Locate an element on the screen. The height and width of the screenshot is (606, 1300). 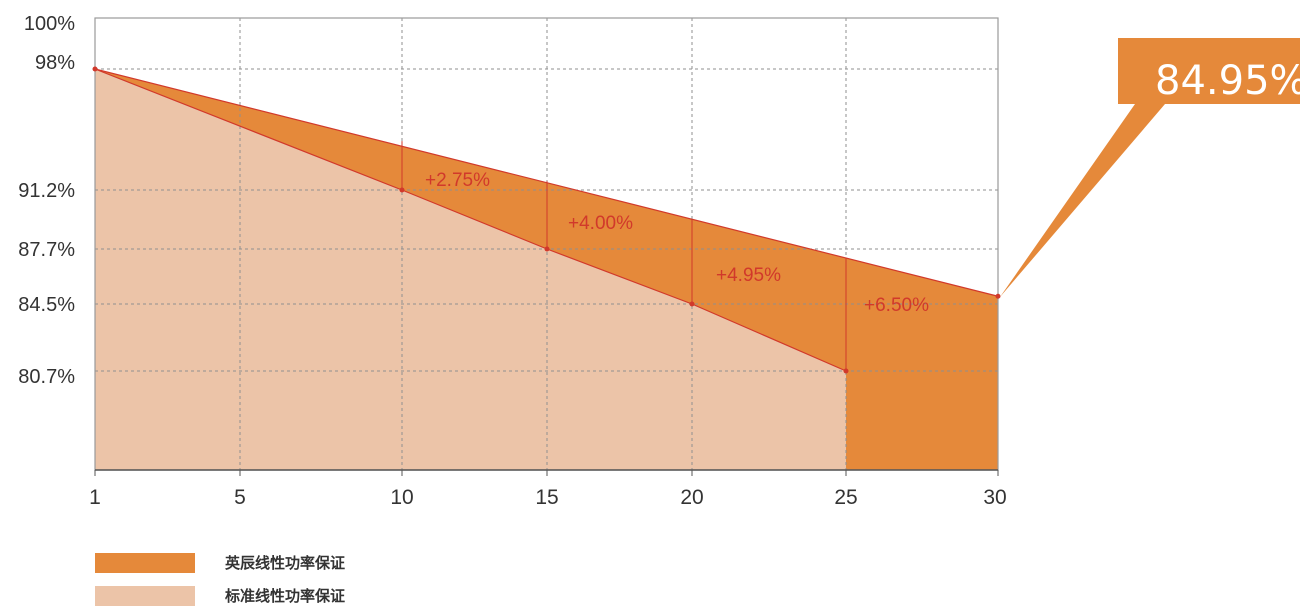
y-tick-label: 80.7% is located at coordinates (46, 377).